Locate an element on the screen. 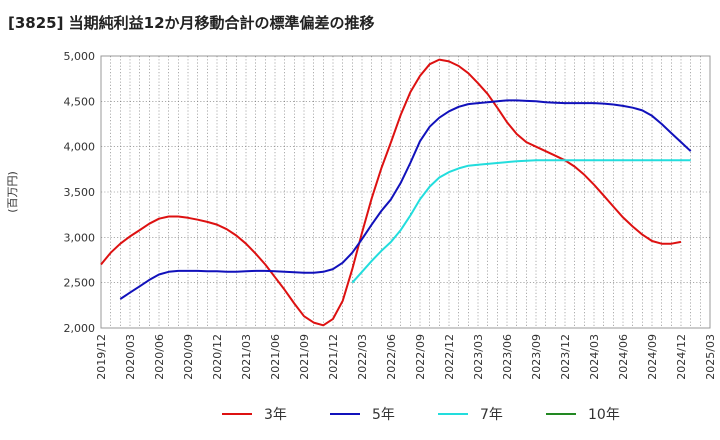 The image size is (720, 440). y-tick-label: 3,500 is located at coordinates (80, 192).